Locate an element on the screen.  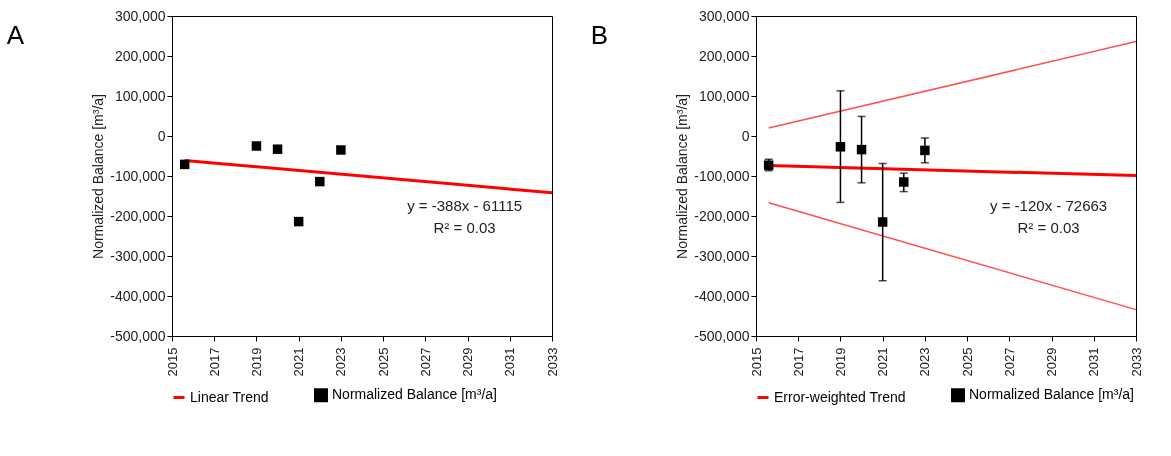
chart-title: A is located at coordinates (15, 35).